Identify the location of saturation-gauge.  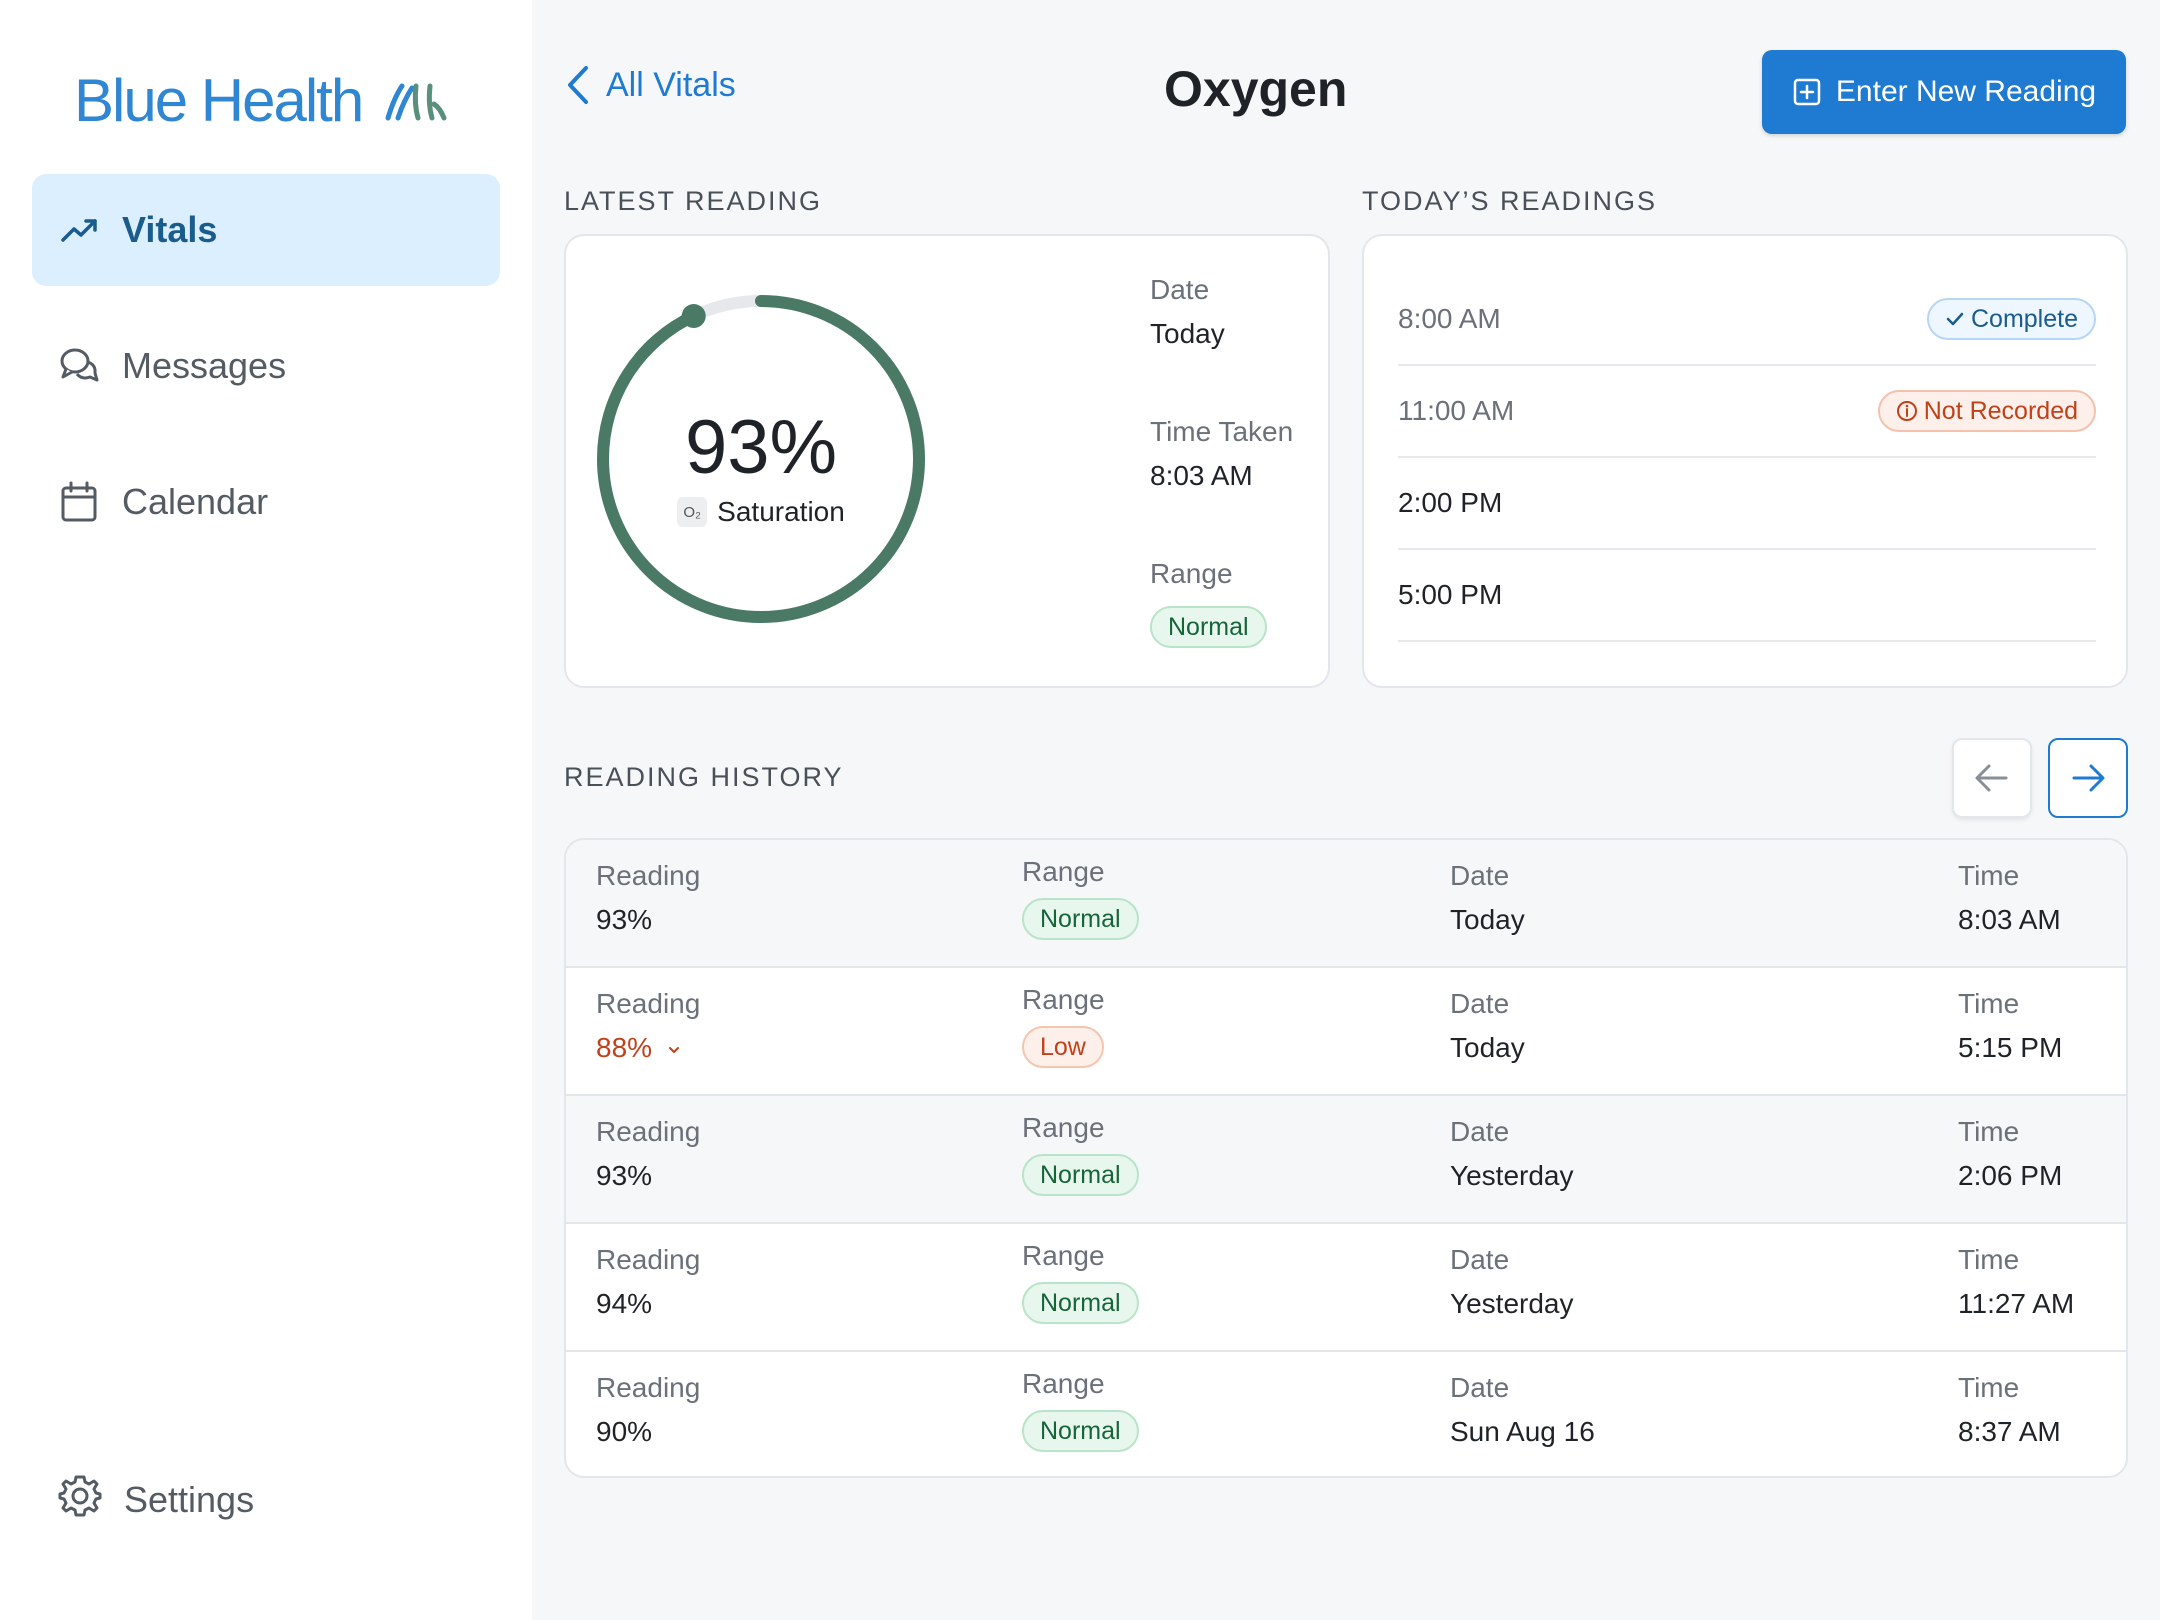
(761, 459).